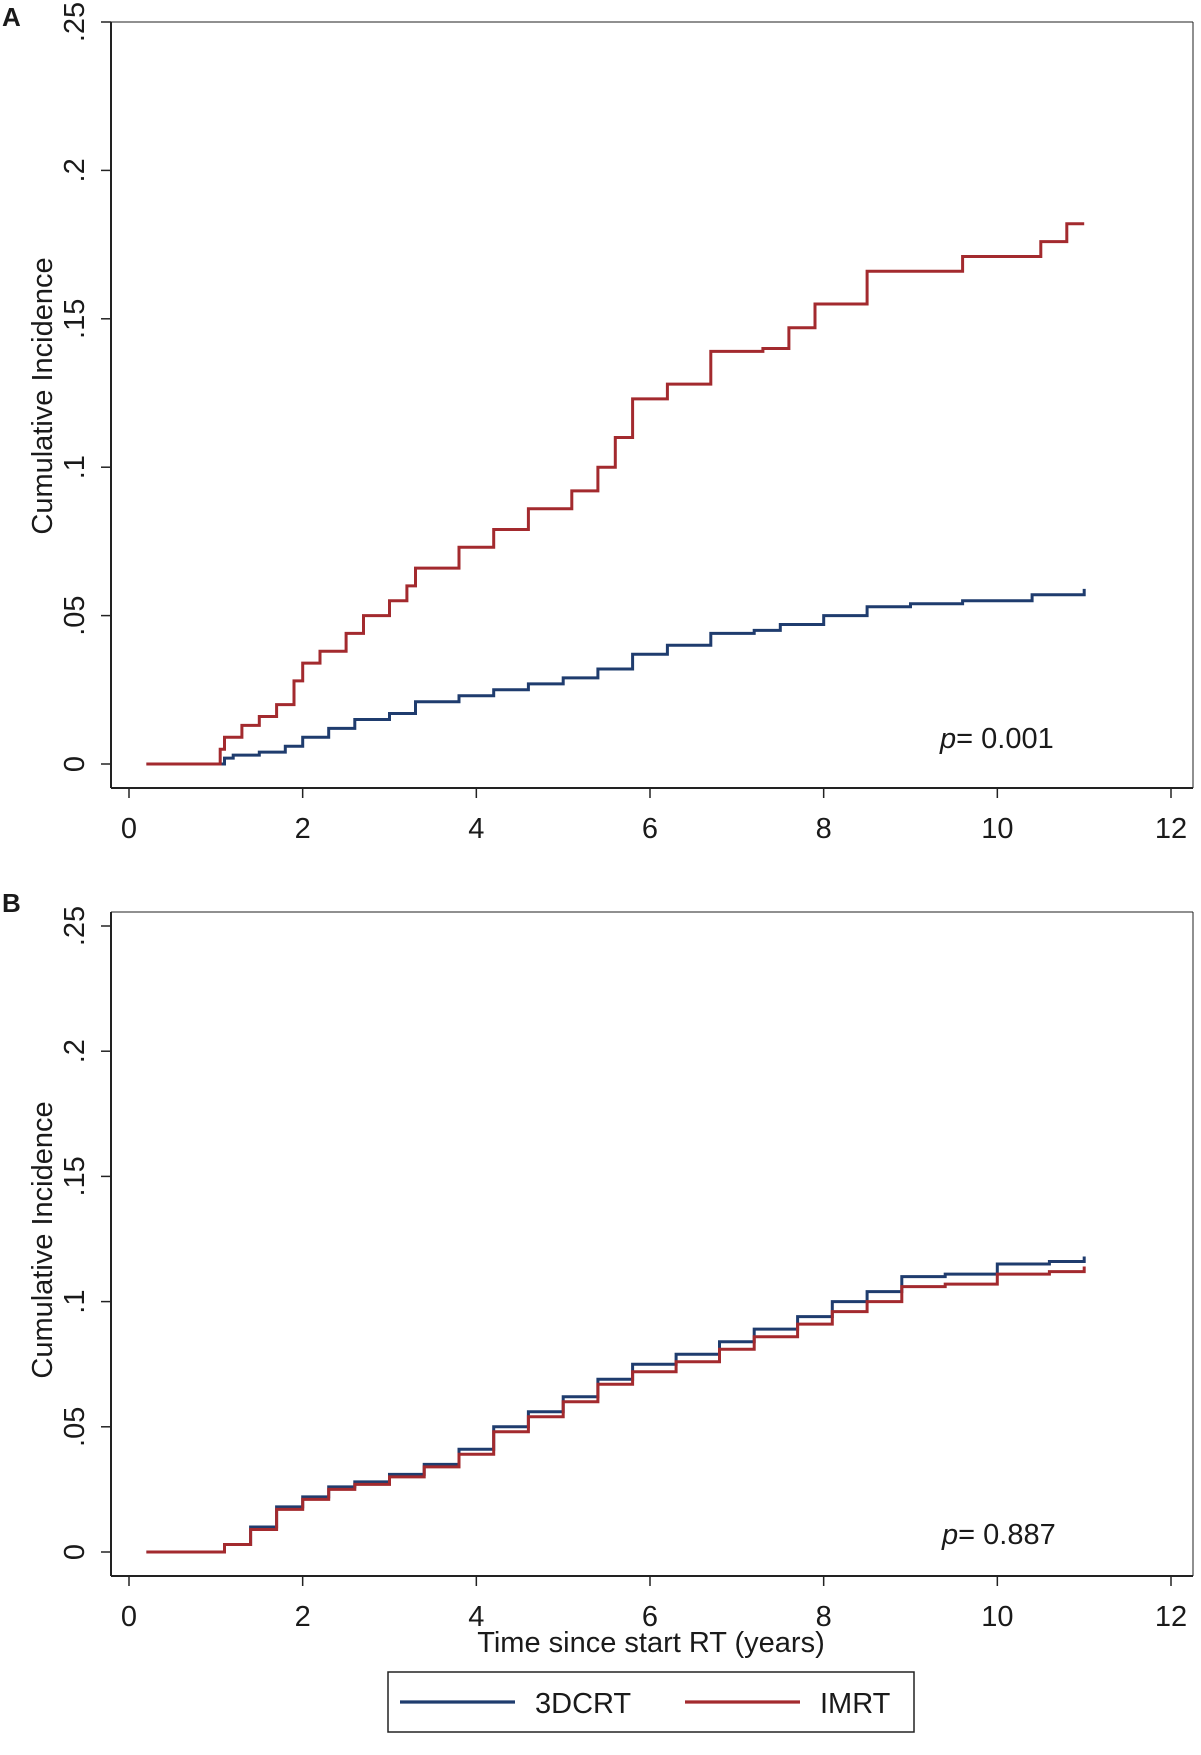 Image resolution: width=1201 pixels, height=1755 pixels. Describe the element at coordinates (303, 1617) in the screenshot. I see `panel-b-xtick-label: 2` at that location.